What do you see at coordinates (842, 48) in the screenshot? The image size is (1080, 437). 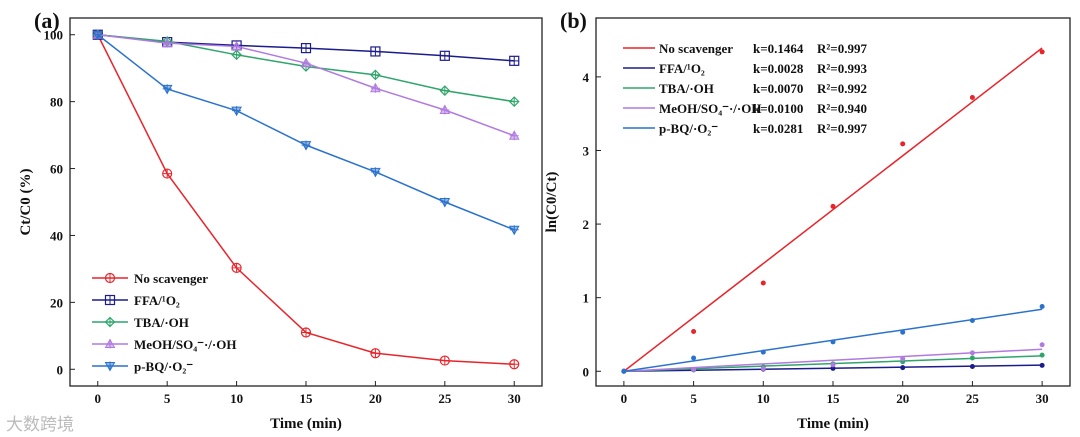 I see `legend-r2: R²=0.997` at bounding box center [842, 48].